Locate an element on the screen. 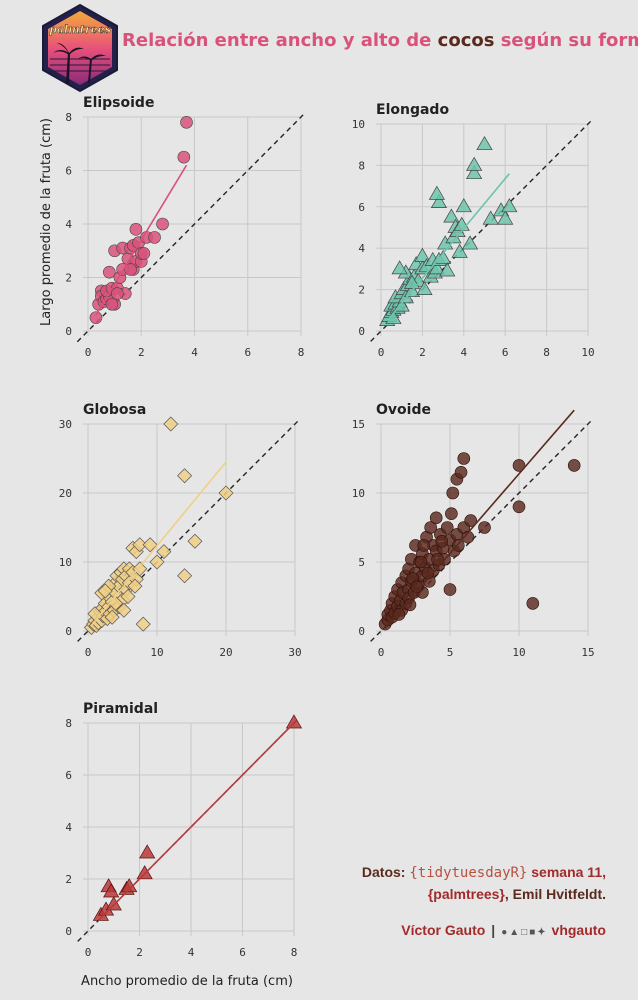  x-axis-label: Ancho promedio de la fruta (cm) is located at coordinates (187, 981).